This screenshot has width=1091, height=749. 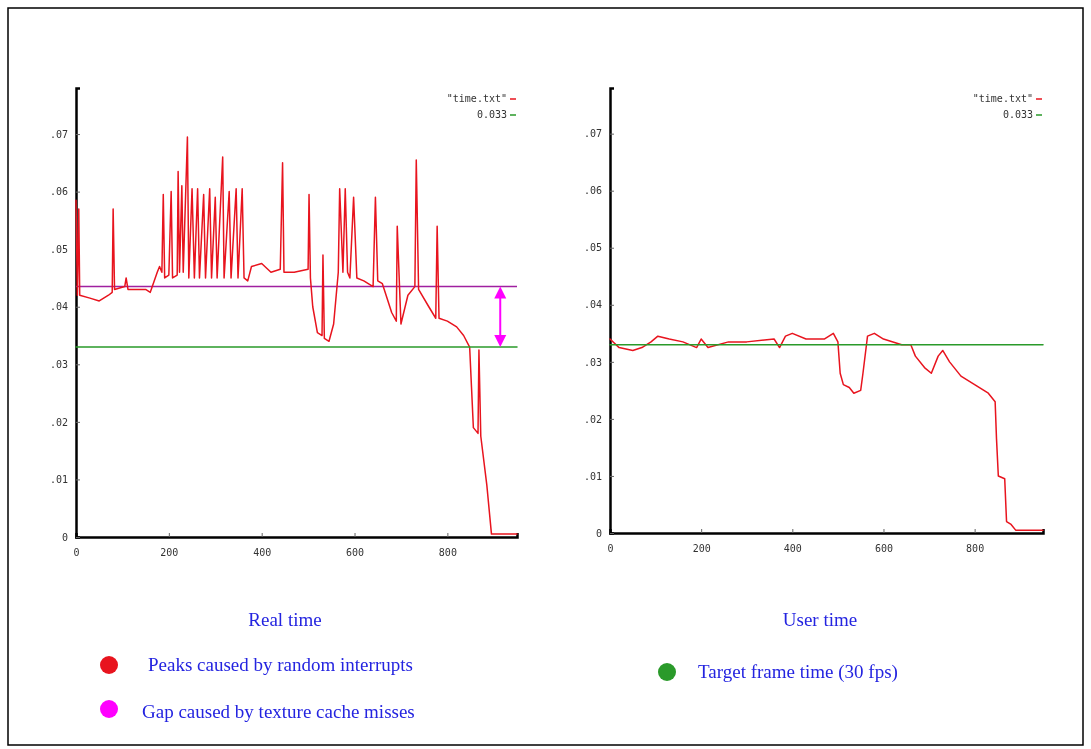 What do you see at coordinates (826, 431) in the screenshot?
I see `line-series` at bounding box center [826, 431].